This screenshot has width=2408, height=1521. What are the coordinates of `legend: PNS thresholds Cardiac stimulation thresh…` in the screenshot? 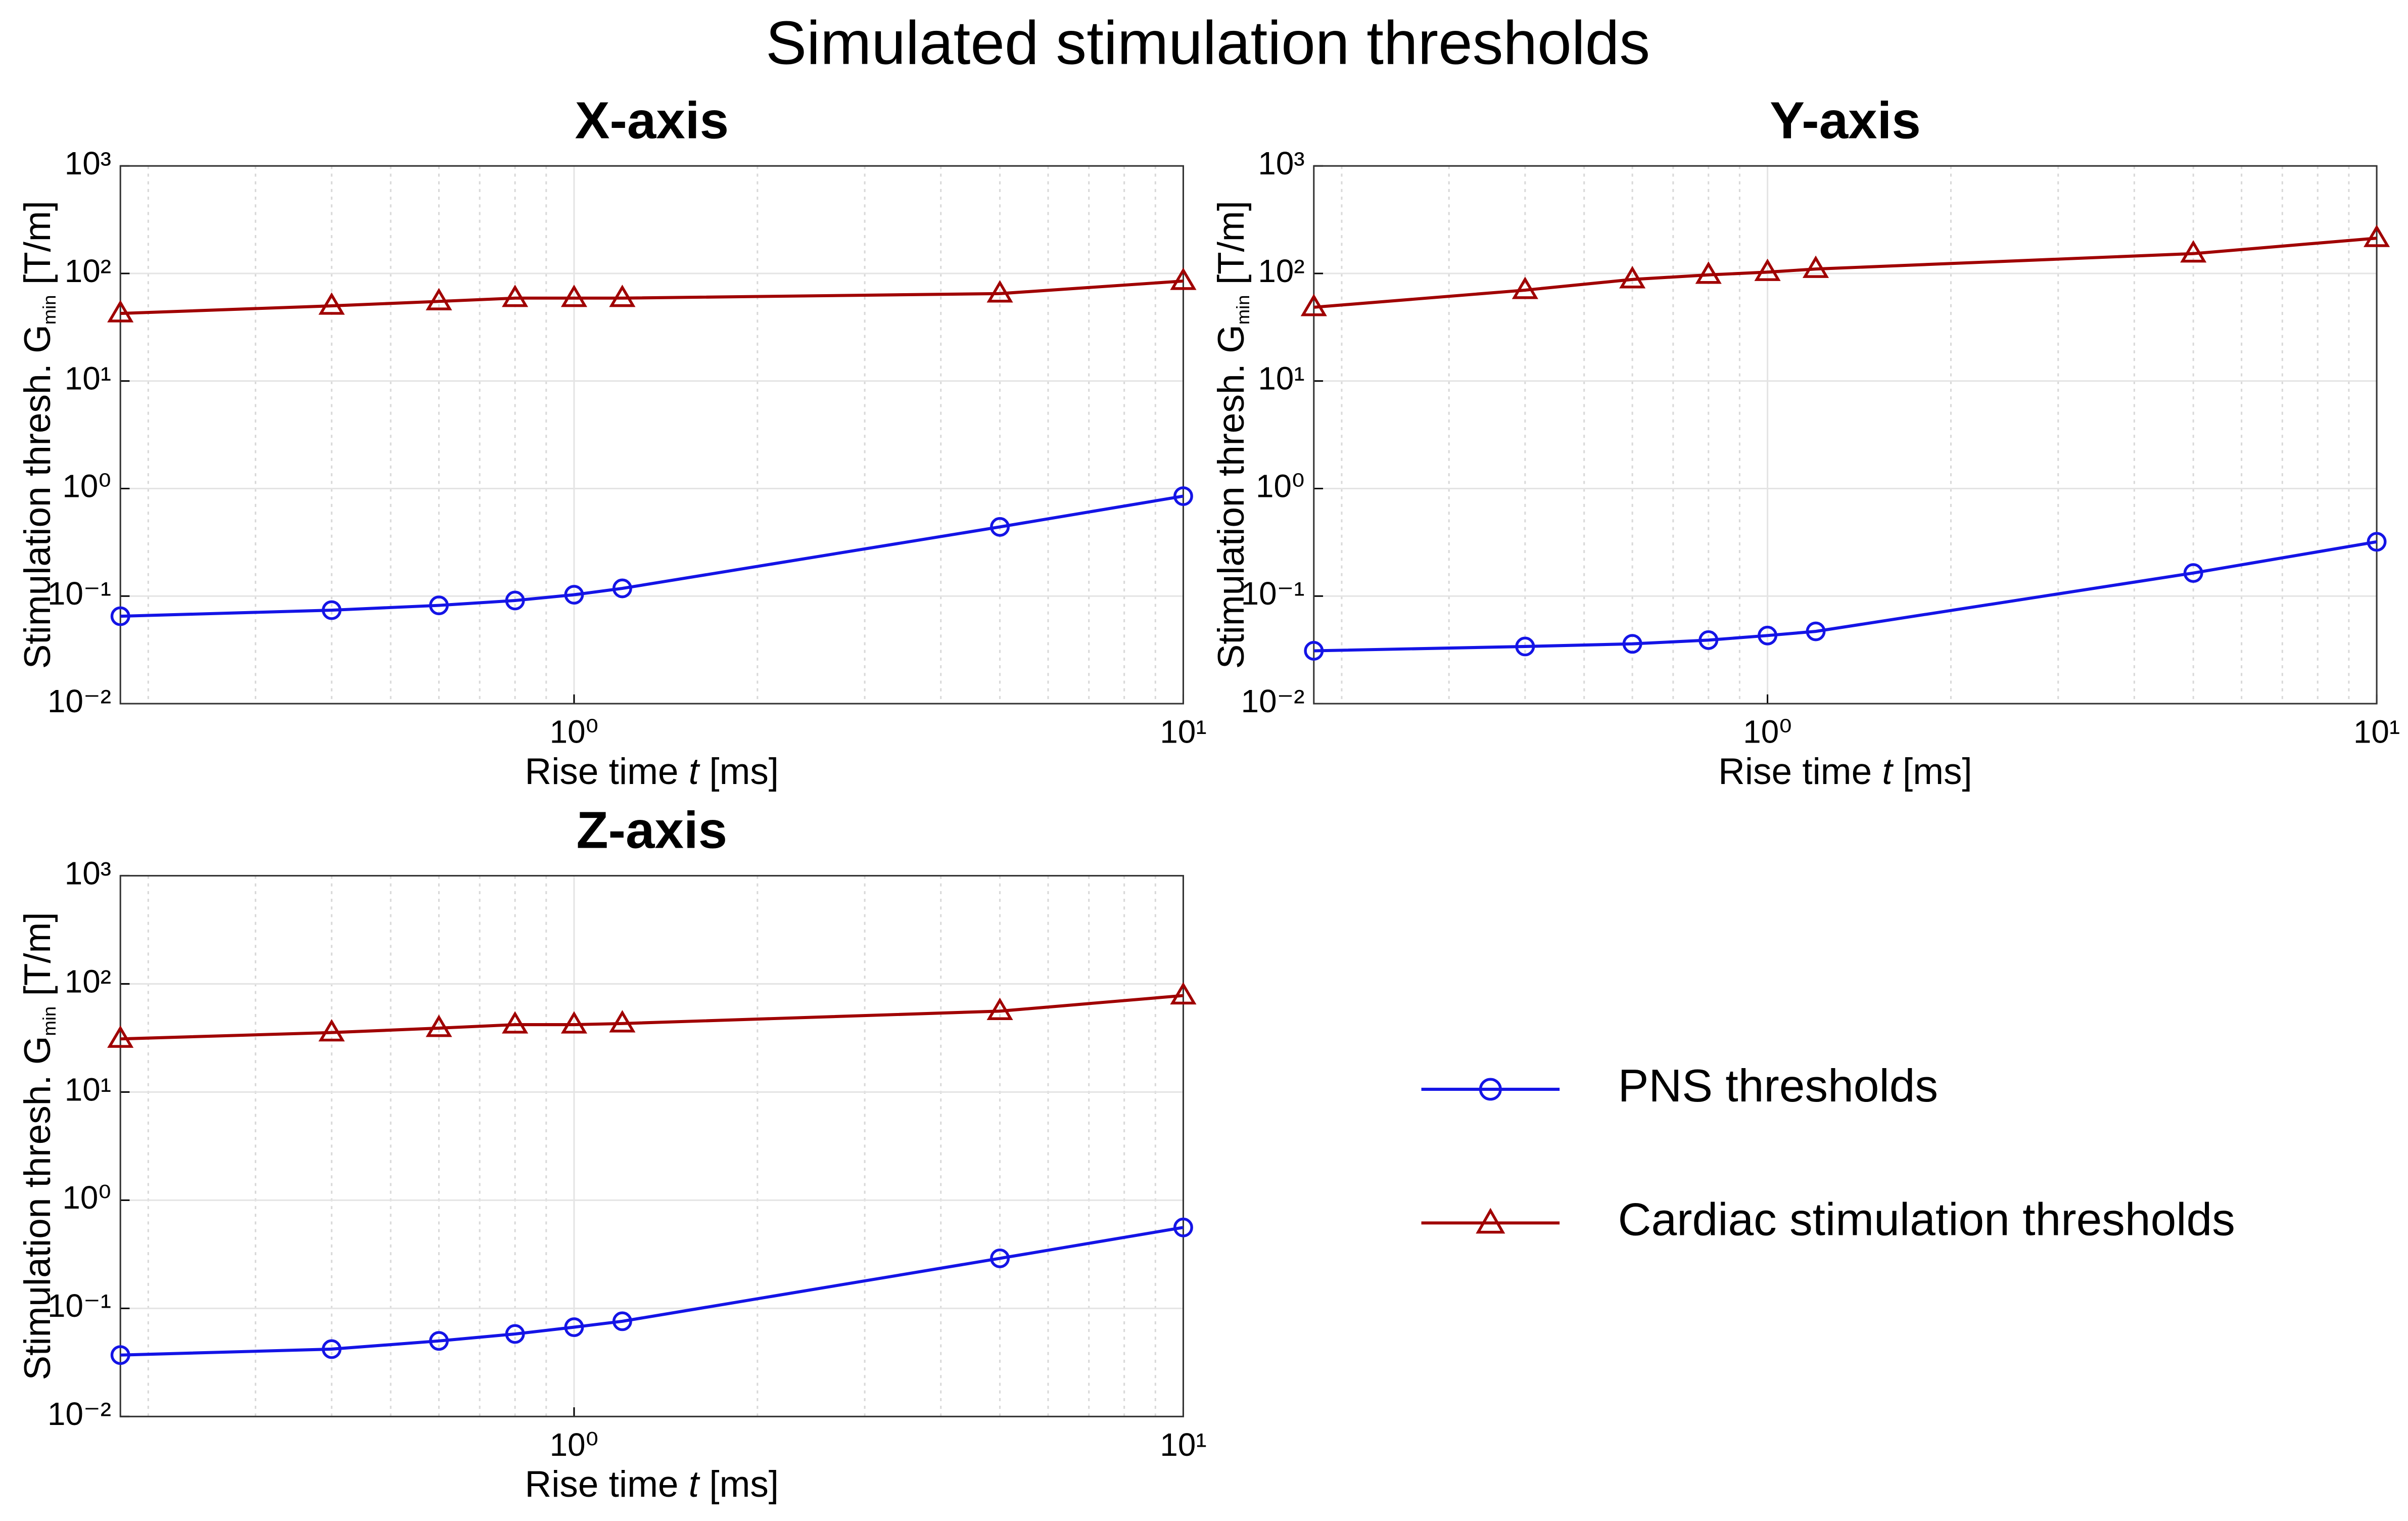 It's located at (1828, 1152).